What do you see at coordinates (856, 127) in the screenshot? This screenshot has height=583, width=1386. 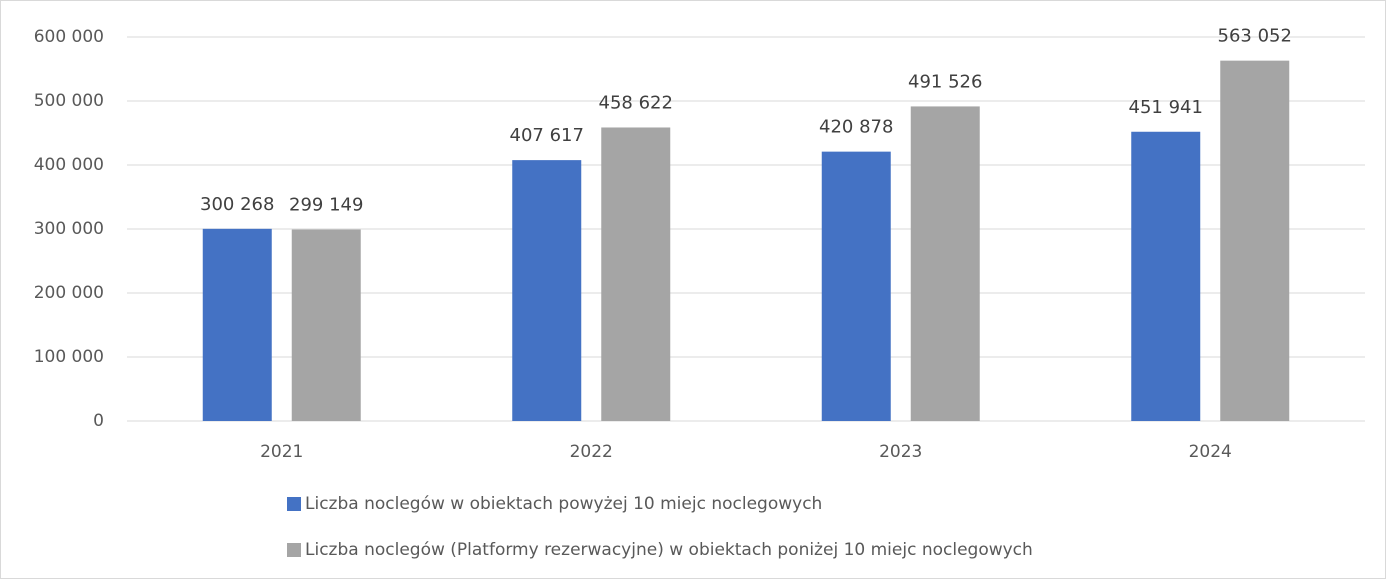 I see `data-label: 420 878` at bounding box center [856, 127].